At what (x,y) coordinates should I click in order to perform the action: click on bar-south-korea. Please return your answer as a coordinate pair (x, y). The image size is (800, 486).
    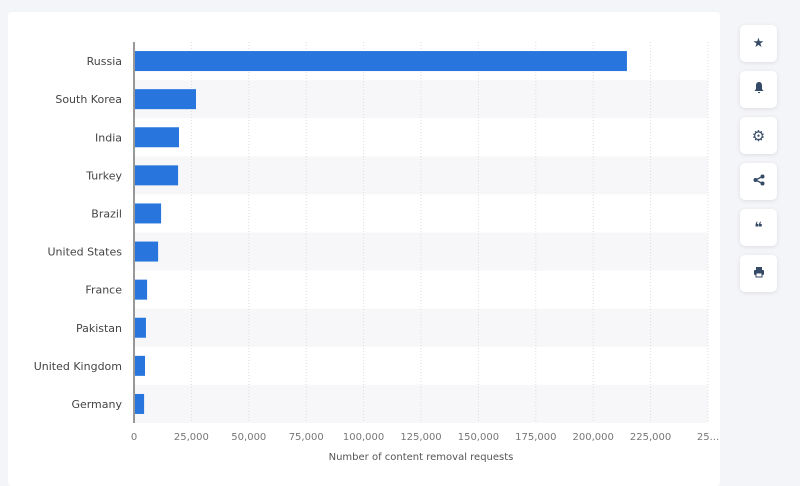
    Looking at the image, I should click on (165, 99).